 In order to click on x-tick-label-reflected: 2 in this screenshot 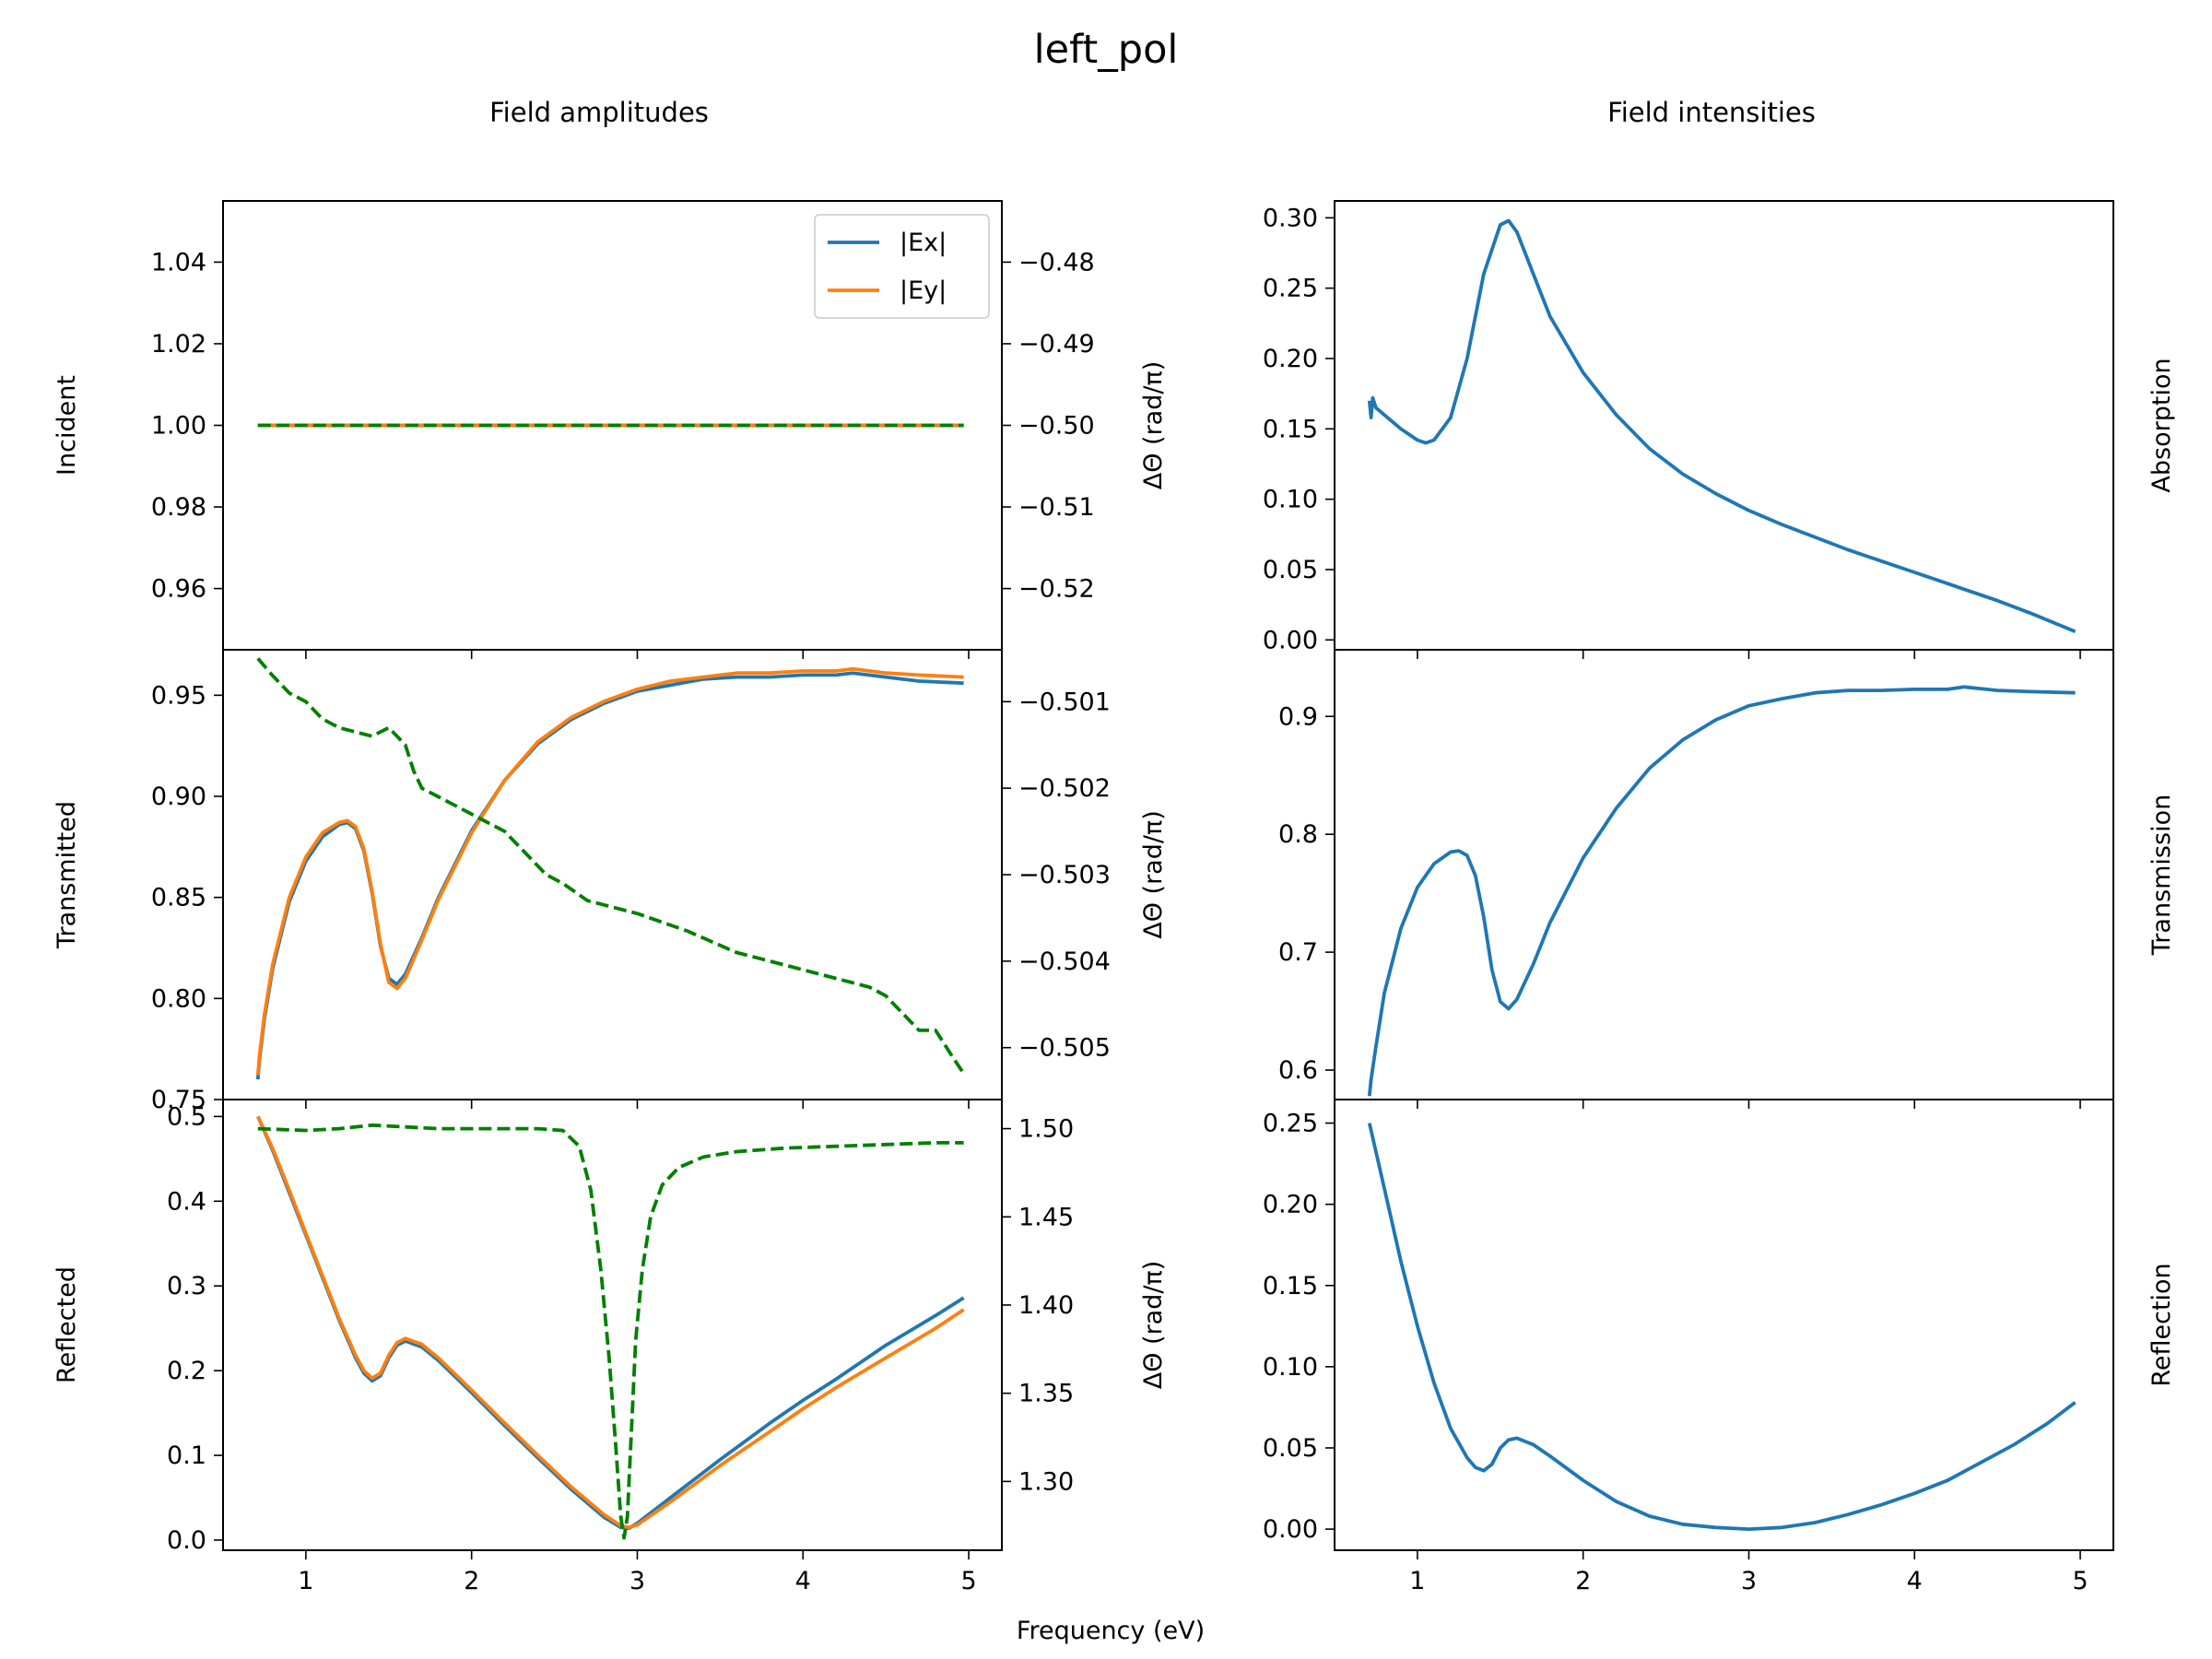, I will do `click(471, 1581)`.